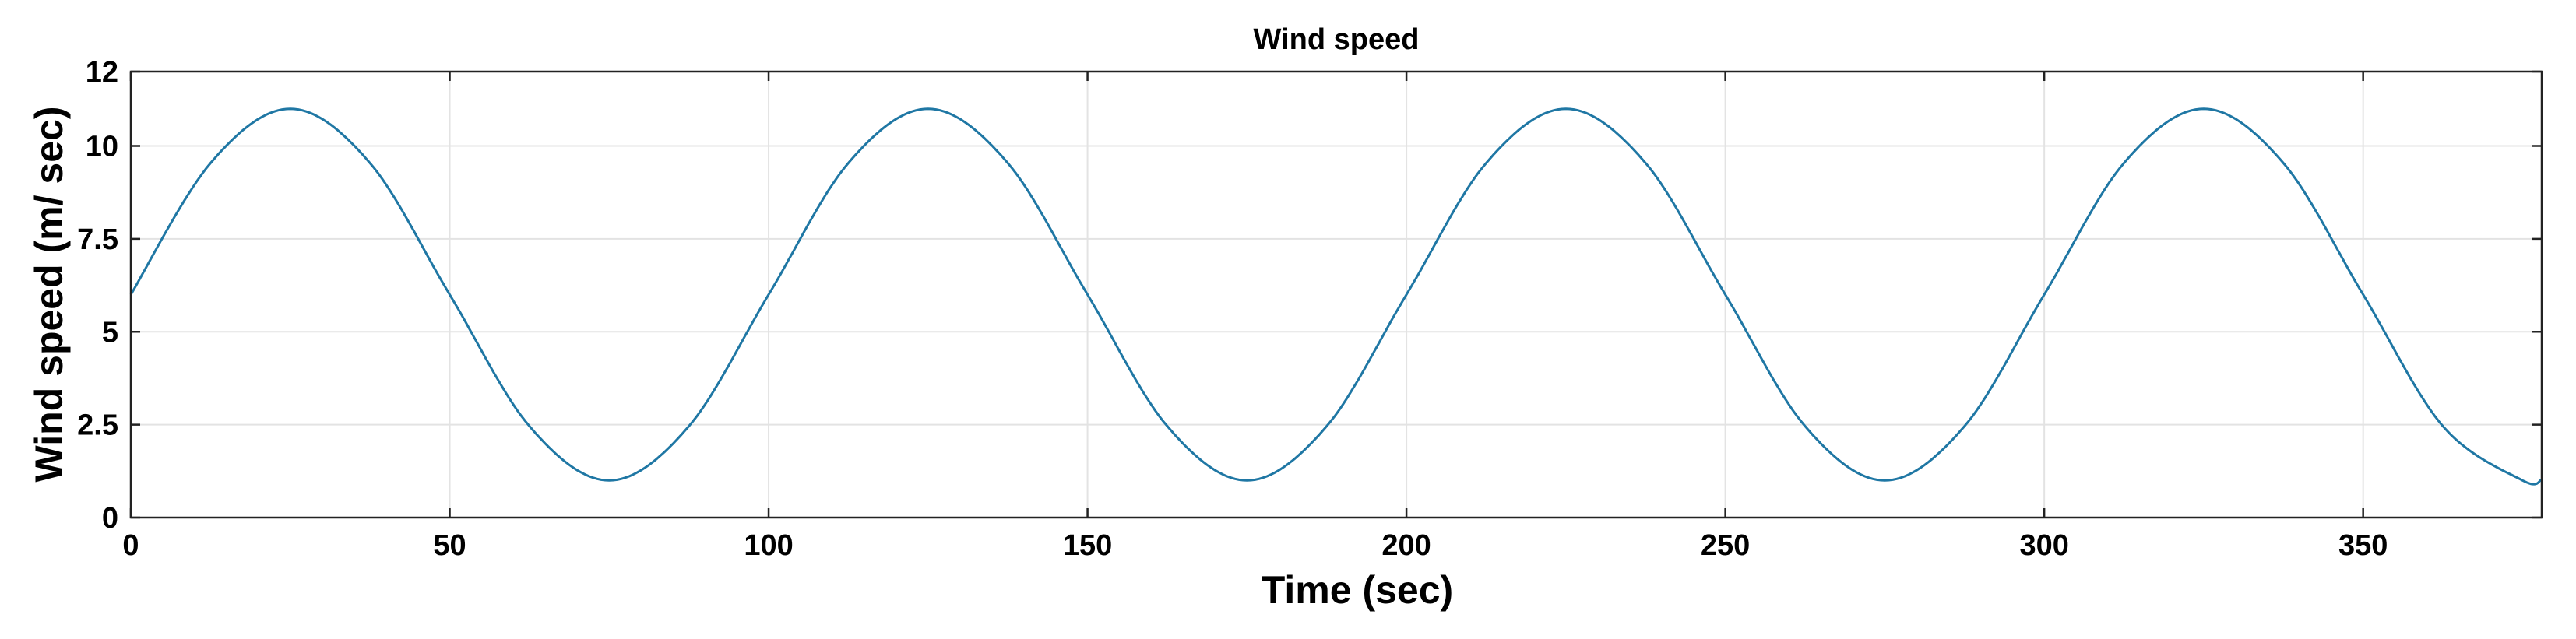 The height and width of the screenshot is (639, 2576). Describe the element at coordinates (1337, 39) in the screenshot. I see `chart-title: Wind speed` at that location.